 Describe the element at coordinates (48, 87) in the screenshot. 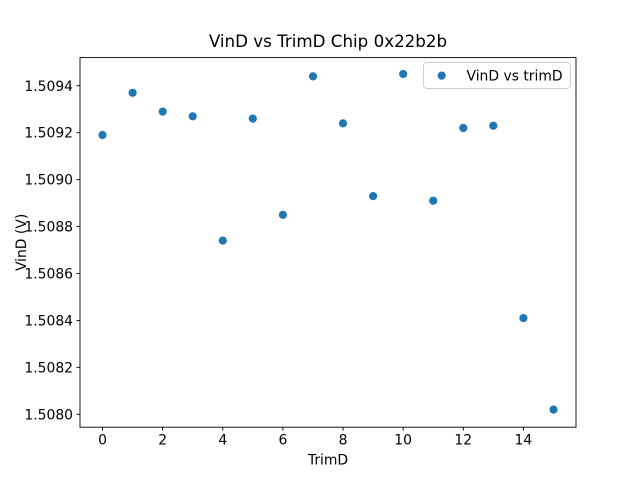

I see `y-tick-label: 1.5094` at that location.